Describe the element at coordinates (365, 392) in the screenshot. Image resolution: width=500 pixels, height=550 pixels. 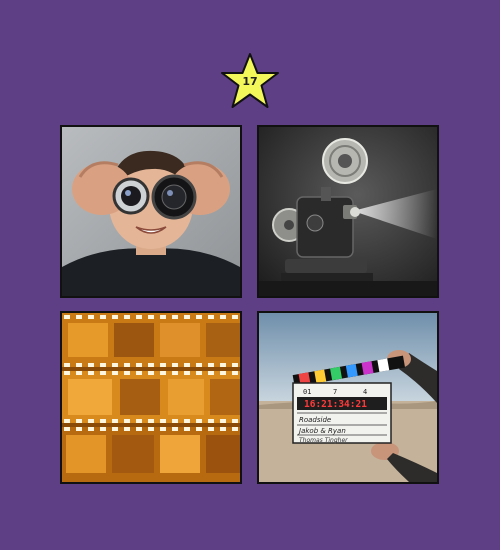
I see `take-number: 4` at that location.